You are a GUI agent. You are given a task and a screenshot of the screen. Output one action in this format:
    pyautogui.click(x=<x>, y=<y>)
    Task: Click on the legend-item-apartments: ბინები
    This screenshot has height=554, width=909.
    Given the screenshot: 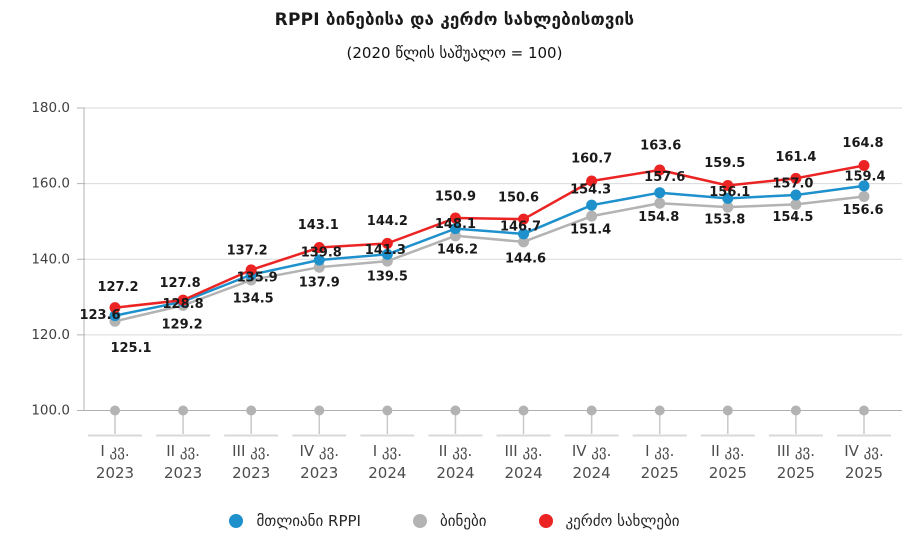 What is the action you would take?
    pyautogui.click(x=449, y=521)
    